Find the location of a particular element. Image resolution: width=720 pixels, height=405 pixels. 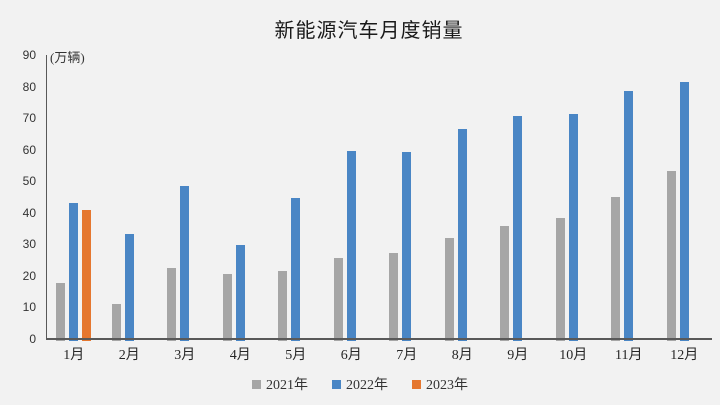

bar-2022年-10月 is located at coordinates (573, 227).